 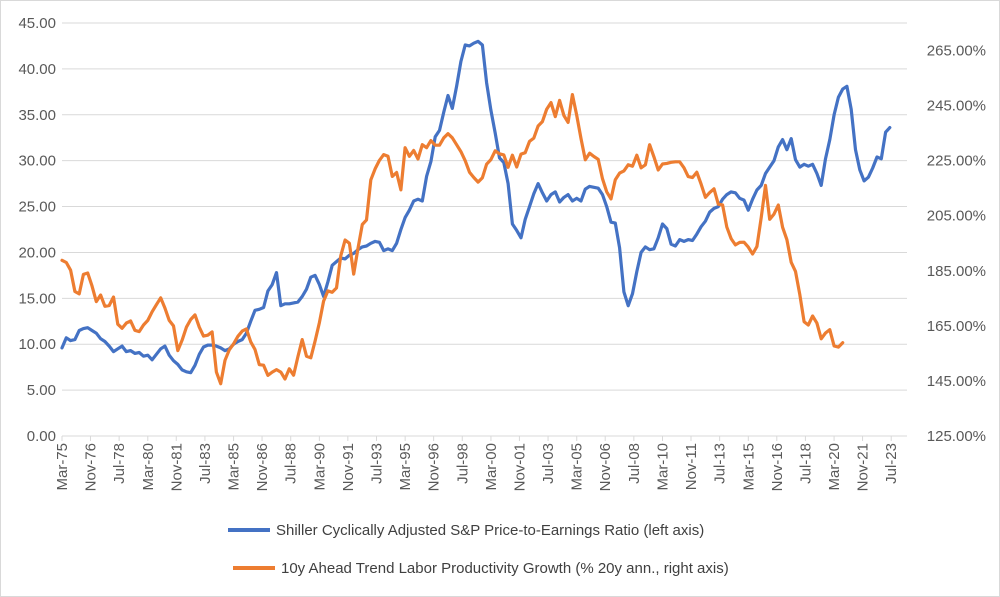 I want to click on x-tick-label: Mar-10, so click(x=663, y=467).